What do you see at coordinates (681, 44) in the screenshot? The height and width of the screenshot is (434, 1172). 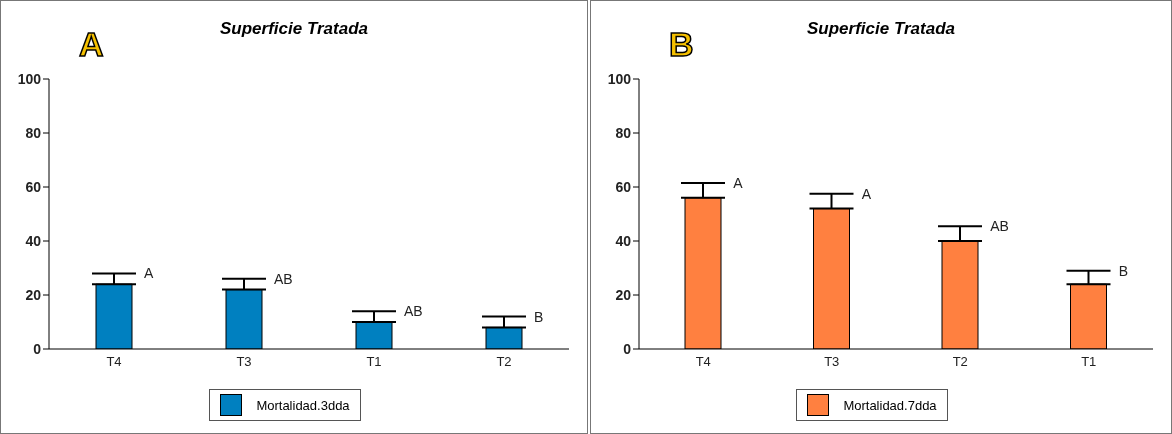 I see `text: B` at bounding box center [681, 44].